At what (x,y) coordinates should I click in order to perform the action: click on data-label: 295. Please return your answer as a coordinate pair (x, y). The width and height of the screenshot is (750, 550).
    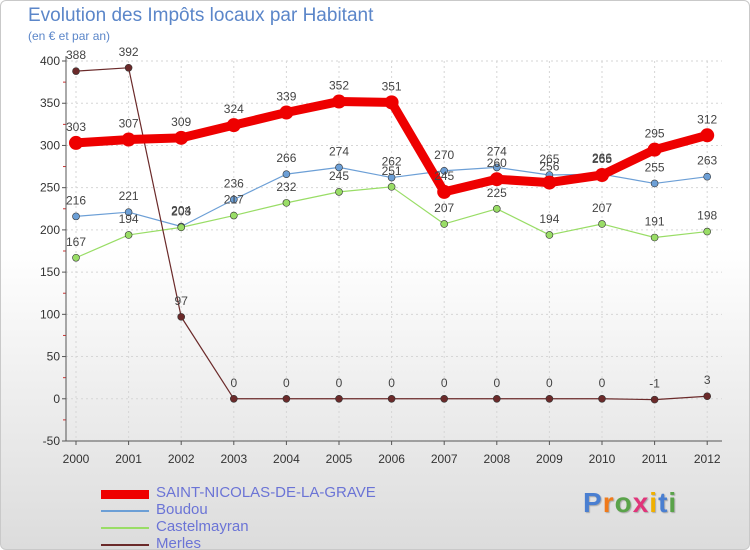
    Looking at the image, I should click on (655, 134).